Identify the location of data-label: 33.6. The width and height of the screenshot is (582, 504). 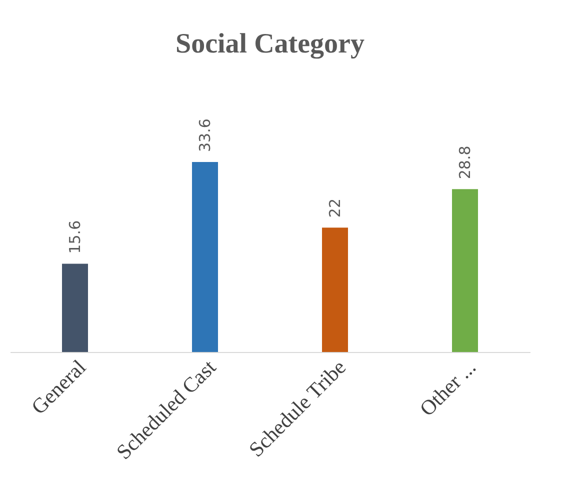
(205, 135).